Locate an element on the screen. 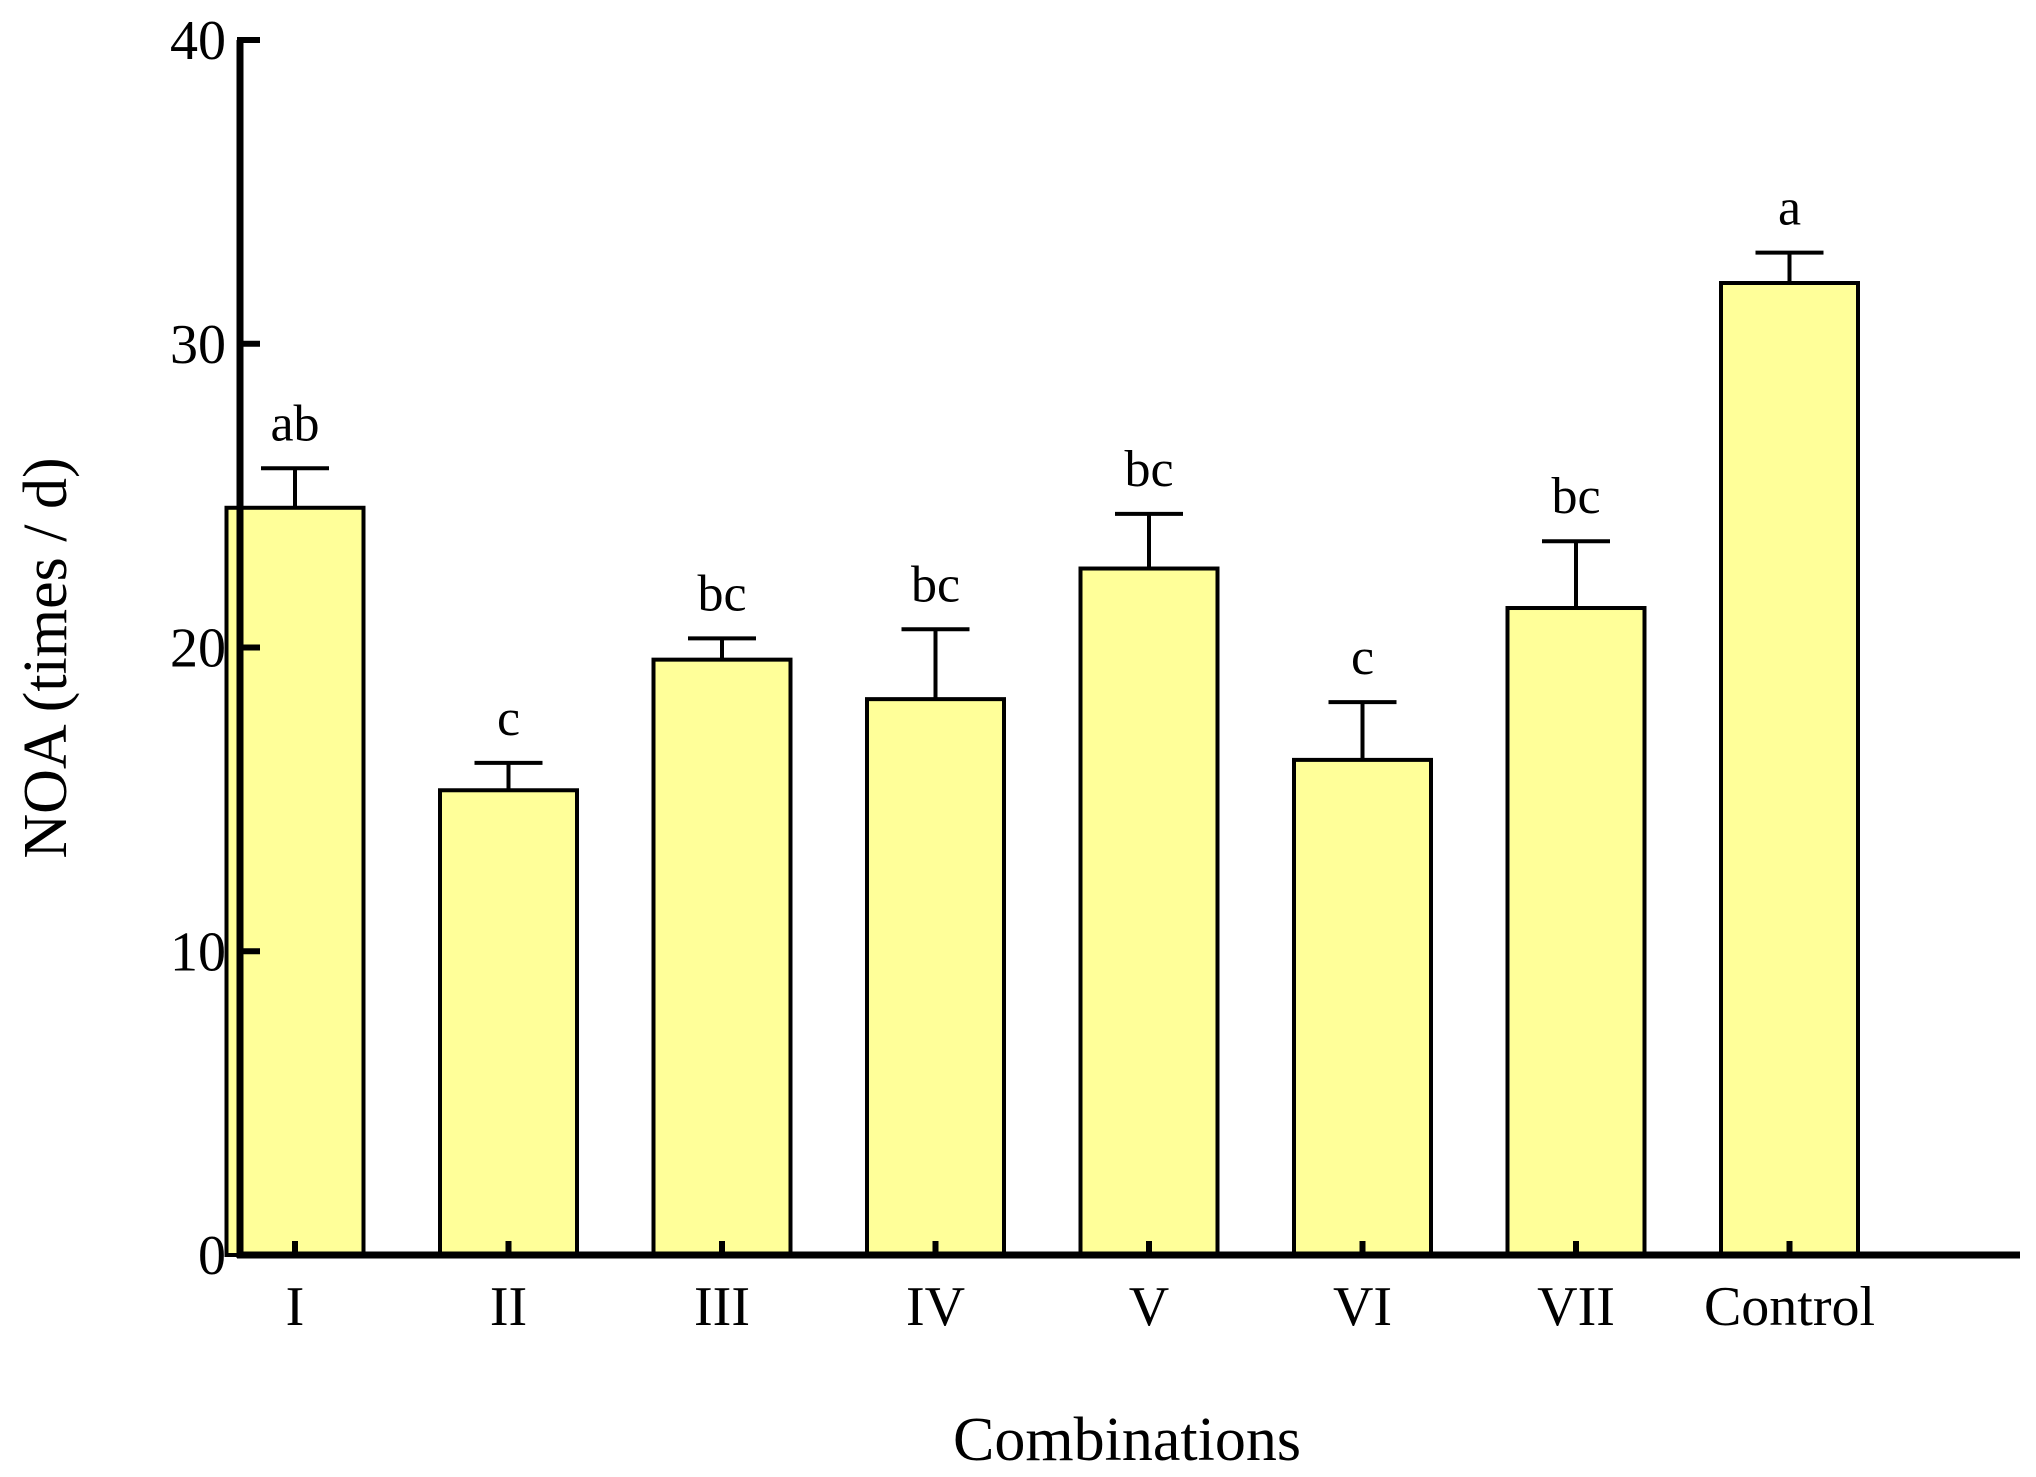  x-tick-label-2: II is located at coordinates (508, 1307).